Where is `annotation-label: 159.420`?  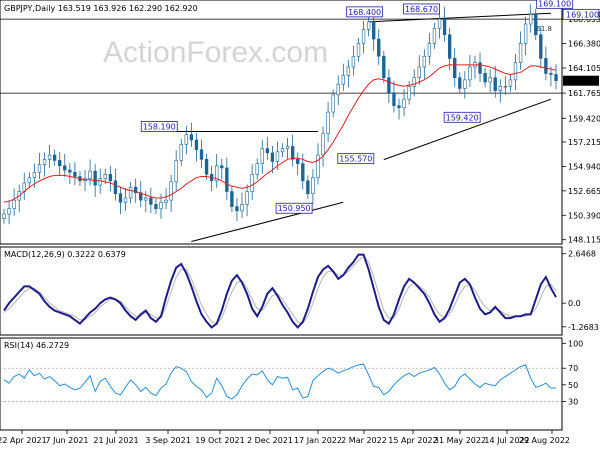 annotation-label: 159.420 is located at coordinates (462, 117).